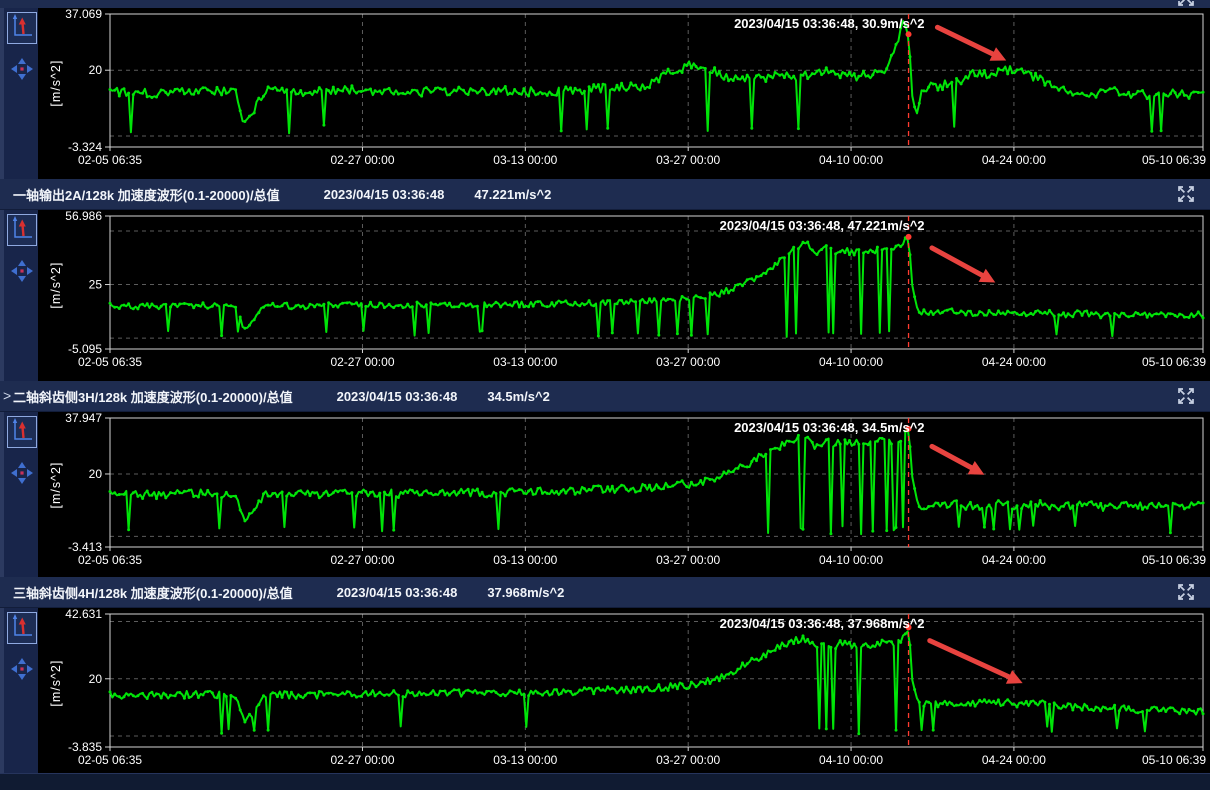 The width and height of the screenshot is (1210, 790). I want to click on channel-title: 二轴斜齿侧3H/128k 加速度波形(0.1-20000)/总值, so click(153, 397).